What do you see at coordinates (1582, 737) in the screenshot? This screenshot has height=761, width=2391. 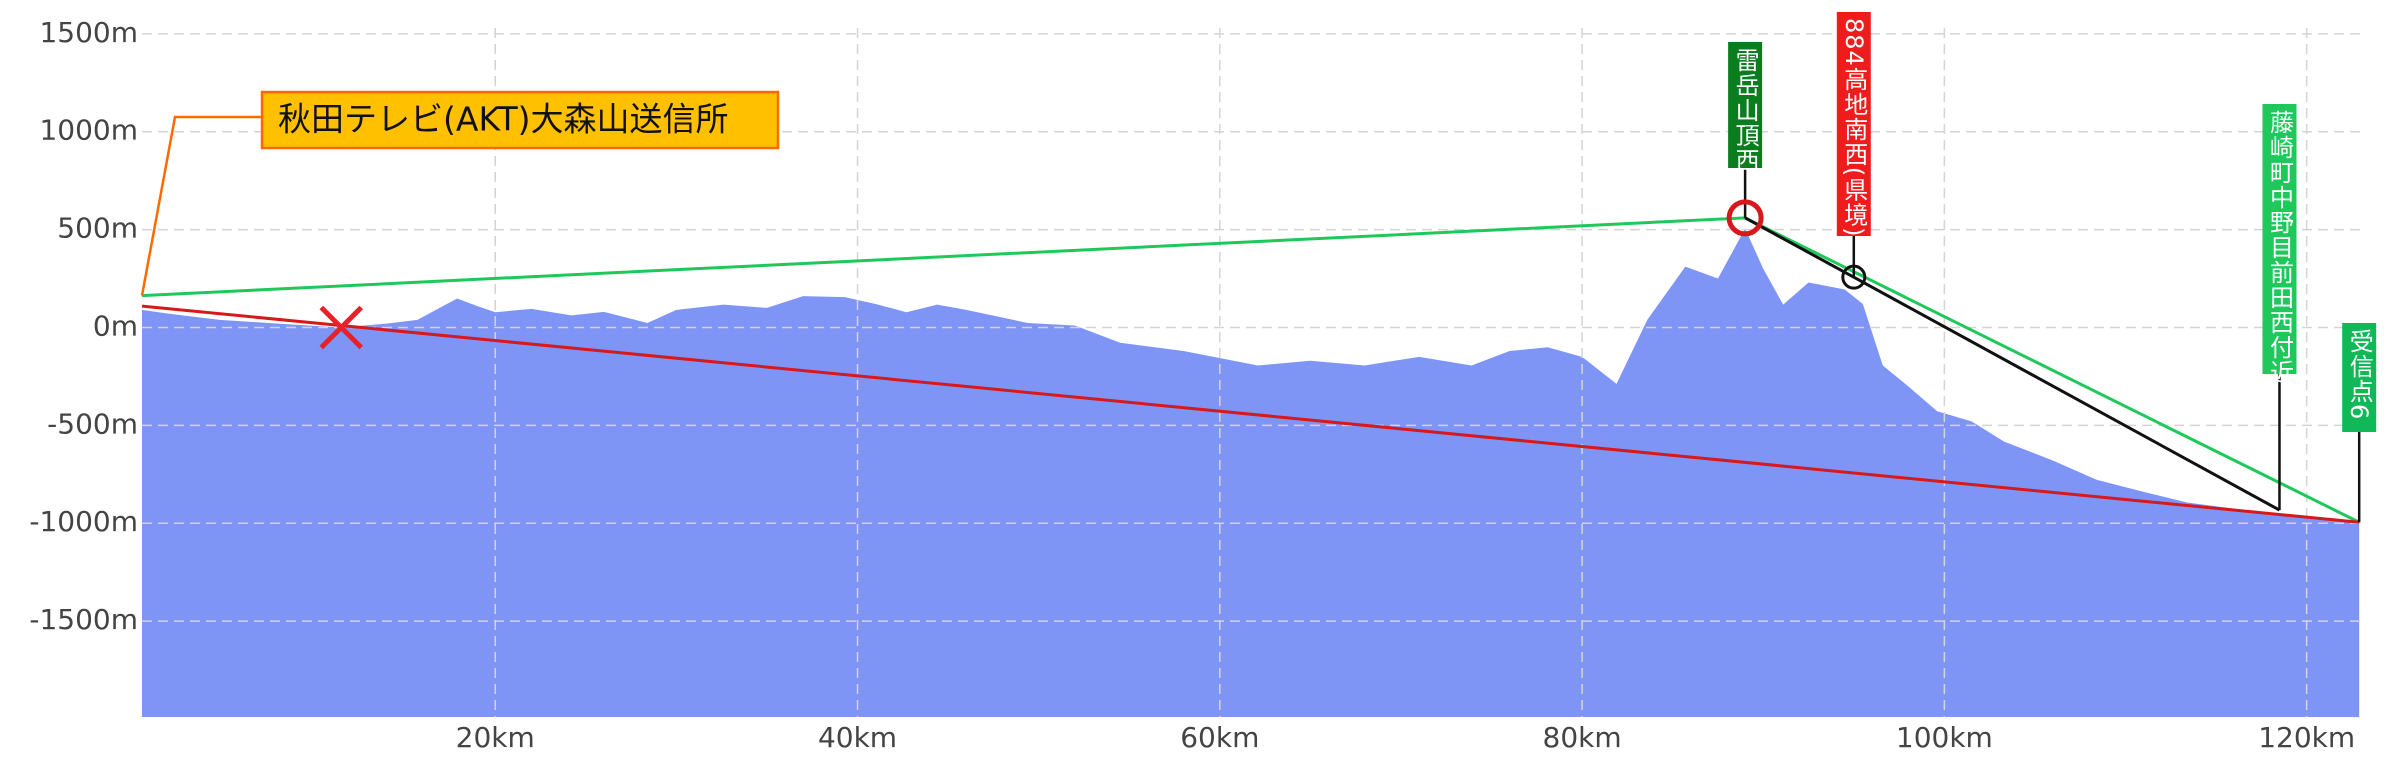 I see `x-tick-label: 80km` at bounding box center [1582, 737].